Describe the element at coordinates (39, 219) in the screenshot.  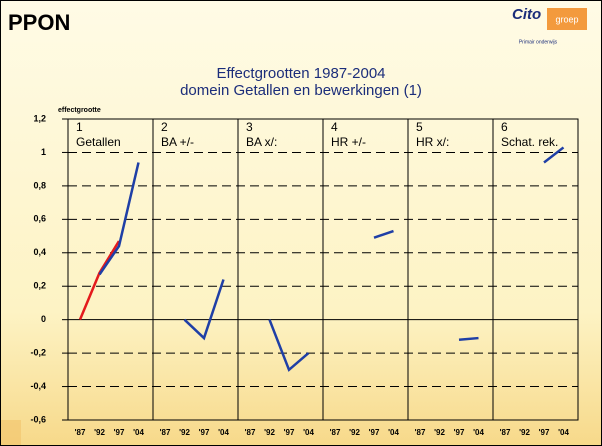
I see `y-tick-label: 0,6` at that location.